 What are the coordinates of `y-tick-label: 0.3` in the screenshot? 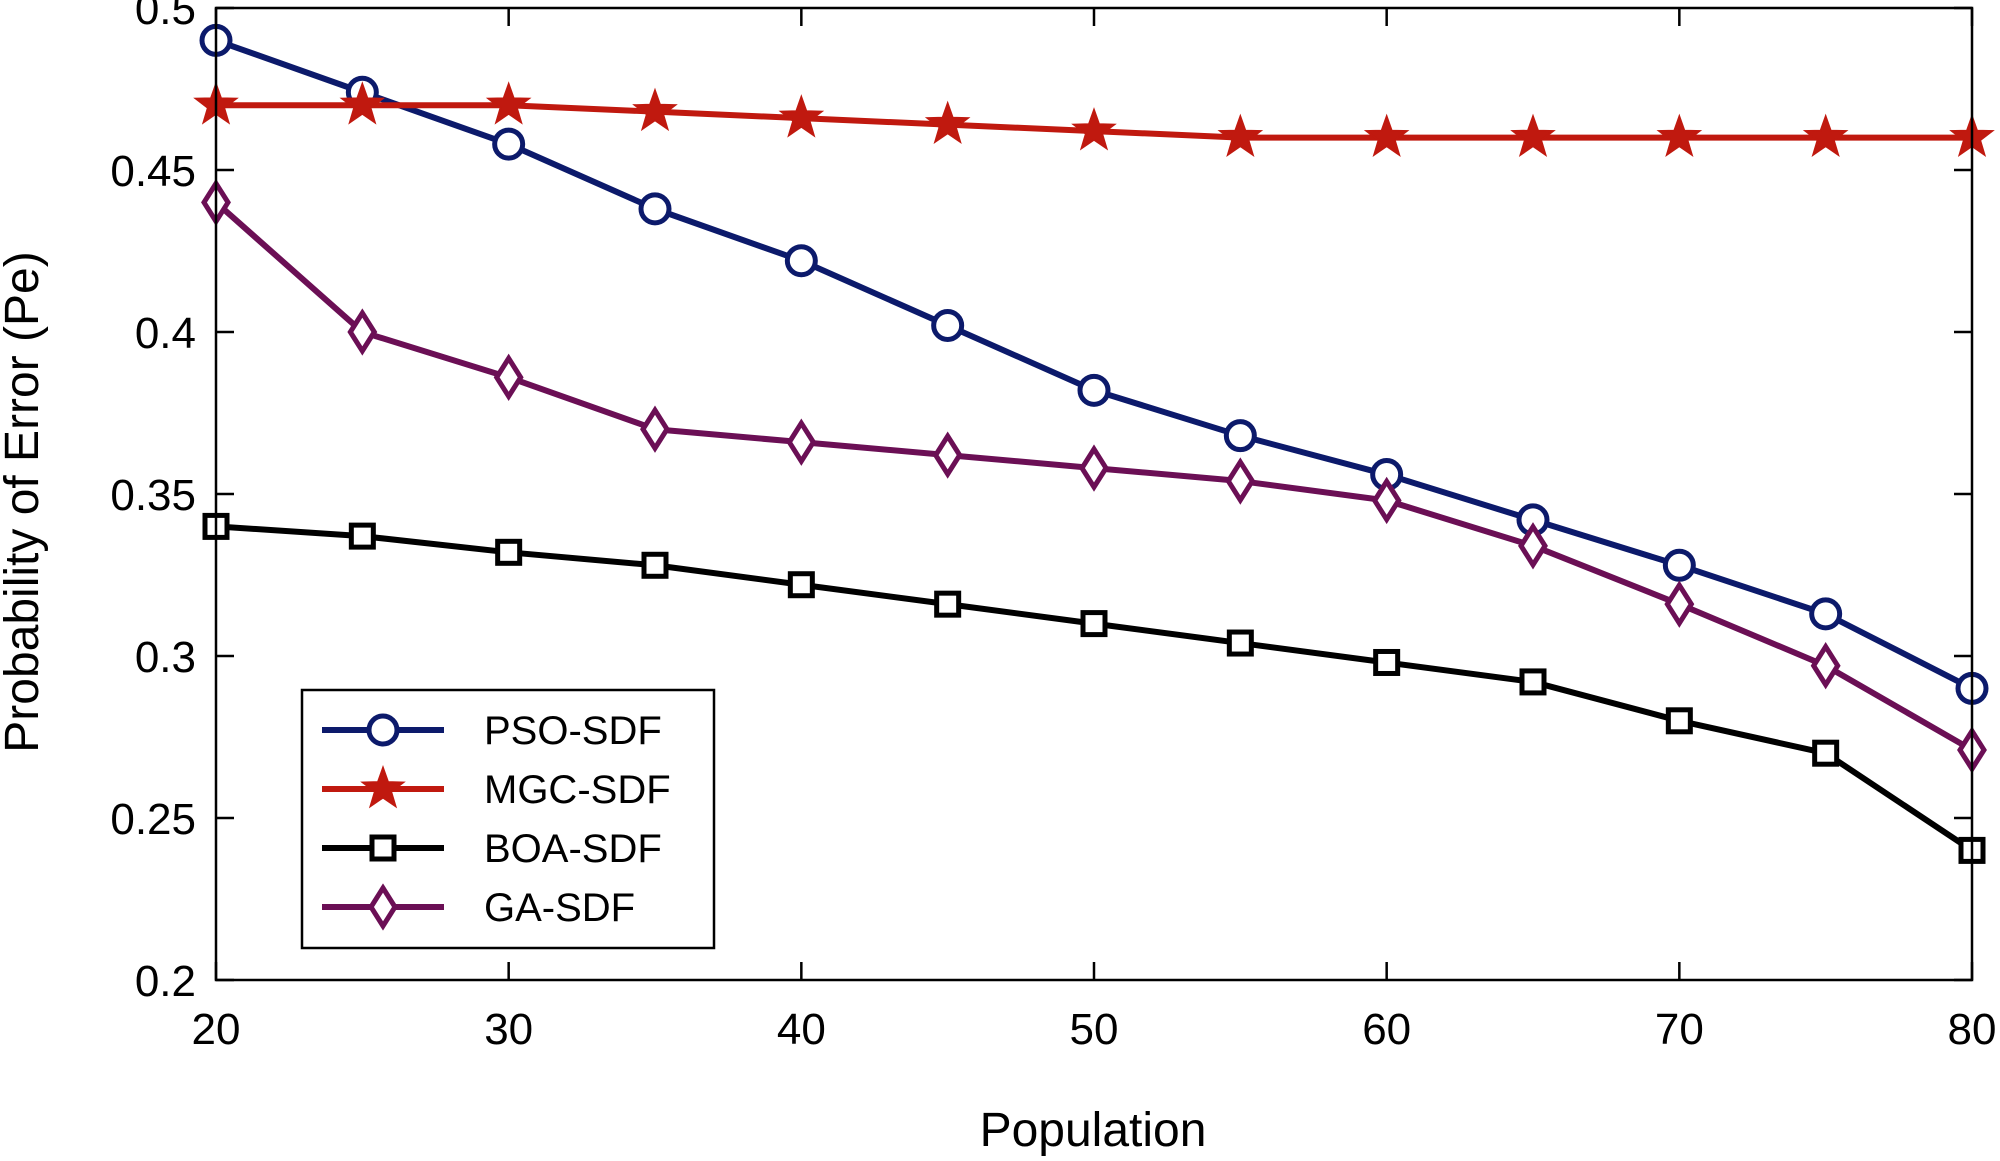 It's located at (165, 657).